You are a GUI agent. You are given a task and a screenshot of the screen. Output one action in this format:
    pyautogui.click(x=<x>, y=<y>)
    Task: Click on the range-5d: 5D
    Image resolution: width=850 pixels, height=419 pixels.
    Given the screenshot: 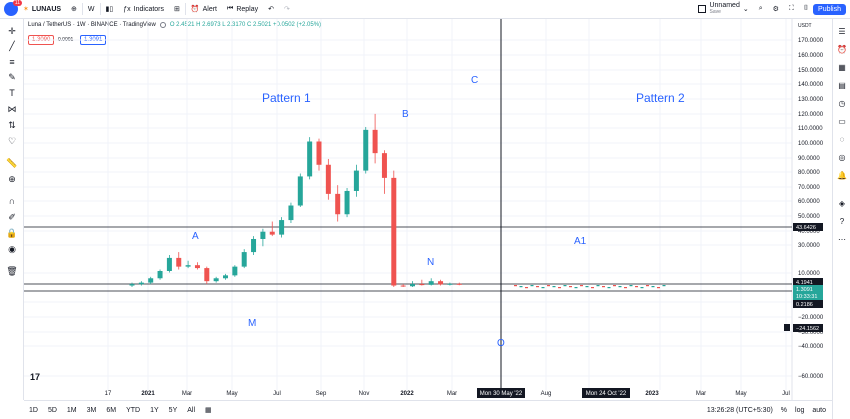 What is the action you would take?
    pyautogui.click(x=52, y=410)
    